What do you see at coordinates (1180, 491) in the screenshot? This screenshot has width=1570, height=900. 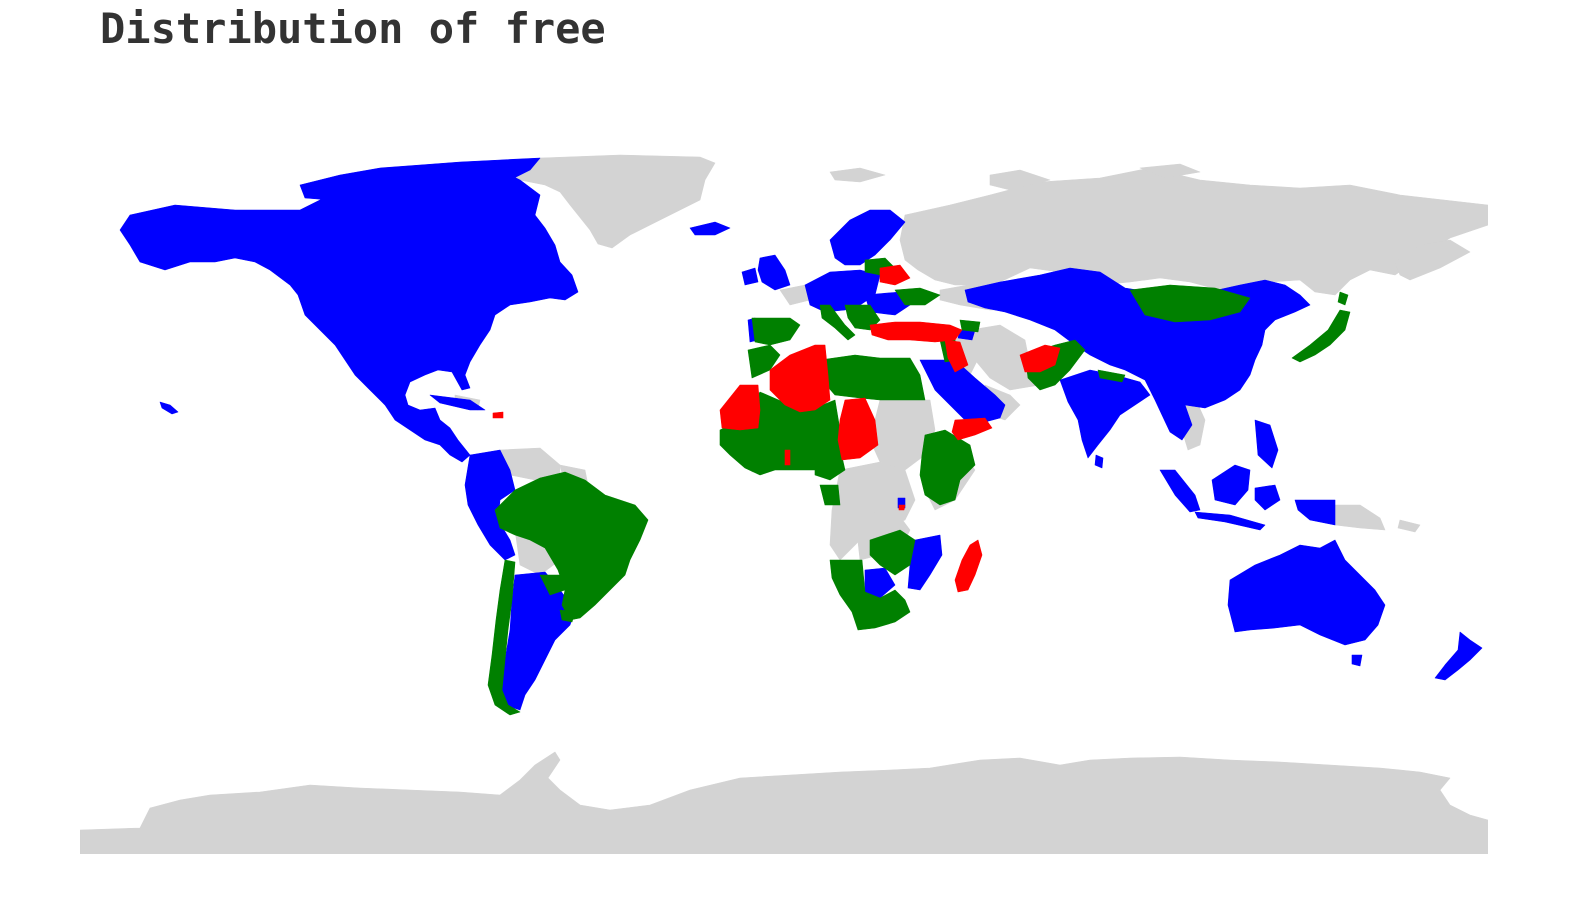 I see `region-sumatra` at bounding box center [1180, 491].